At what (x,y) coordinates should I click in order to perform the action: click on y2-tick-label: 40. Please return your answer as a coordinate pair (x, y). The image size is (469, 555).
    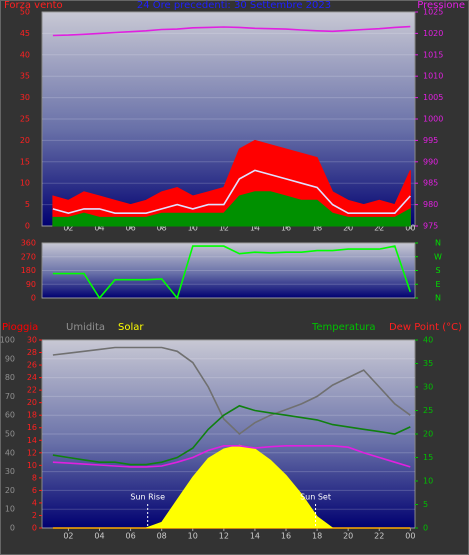
    Looking at the image, I should click on (428, 340).